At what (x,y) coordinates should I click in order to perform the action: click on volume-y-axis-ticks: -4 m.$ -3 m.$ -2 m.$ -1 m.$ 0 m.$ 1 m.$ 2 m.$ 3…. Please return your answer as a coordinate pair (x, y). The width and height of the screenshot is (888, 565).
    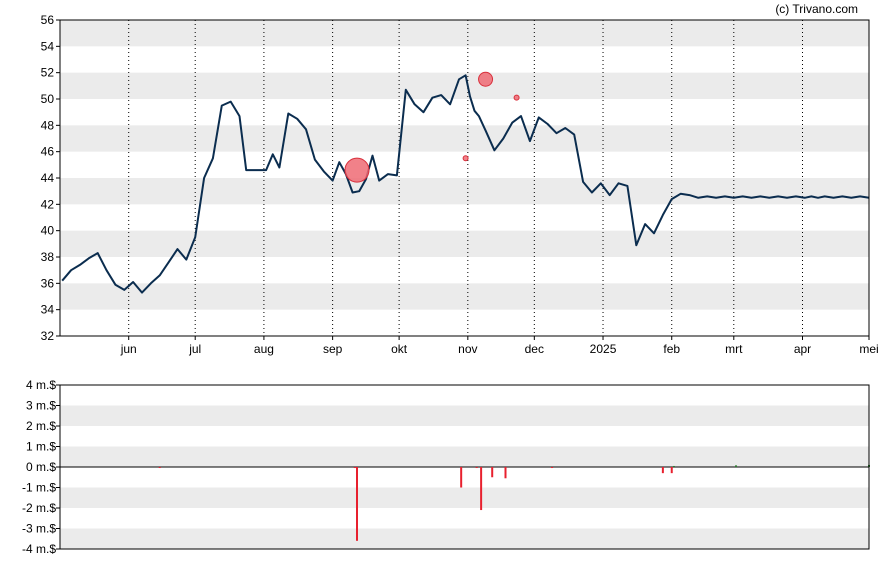
    Looking at the image, I should click on (41, 467).